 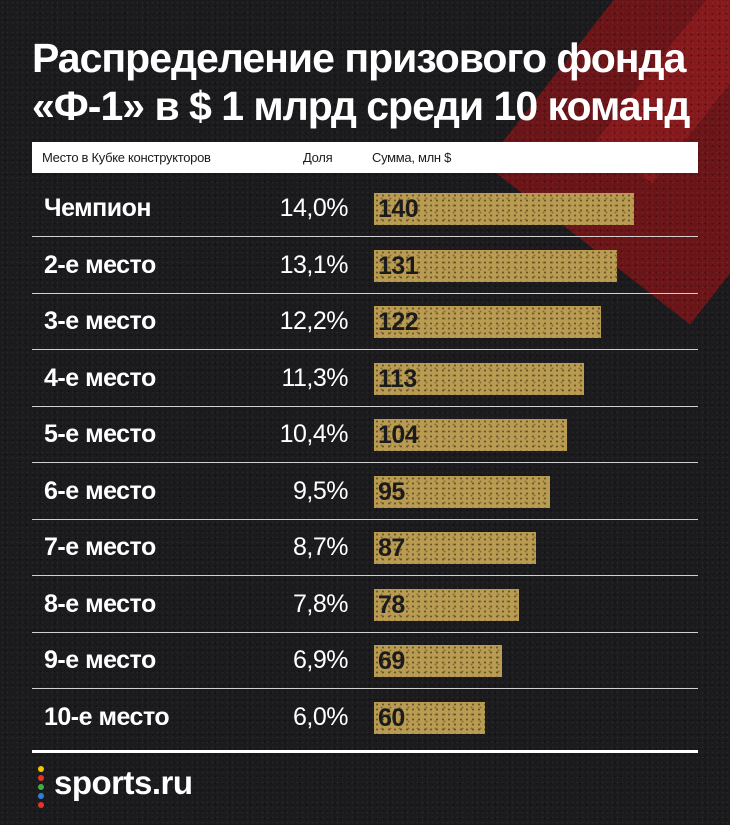 I want to click on row-share-value: 10,4%, so click(x=314, y=434).